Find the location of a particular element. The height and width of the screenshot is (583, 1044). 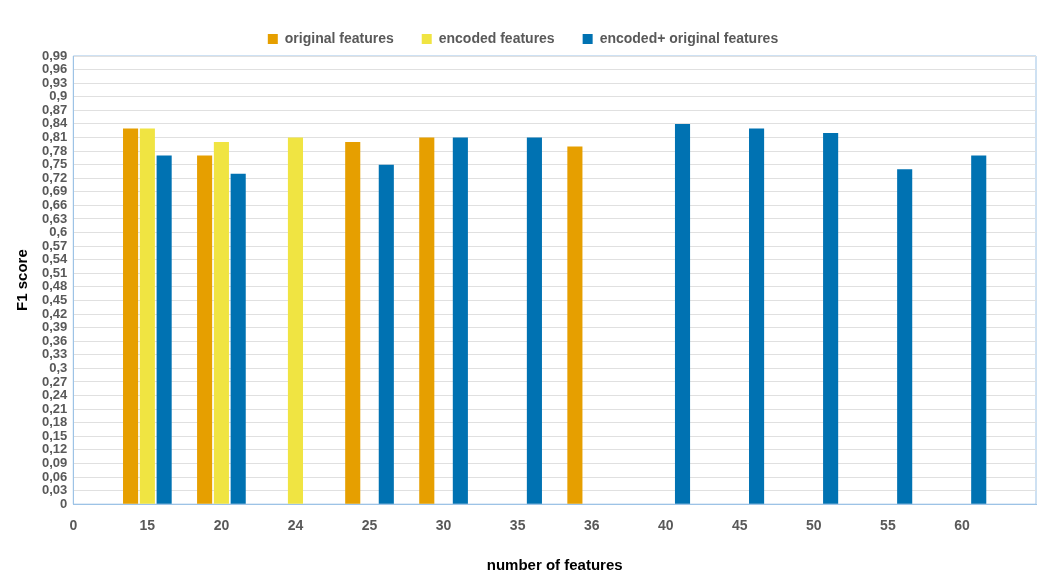

y-tick-label: 0,96 is located at coordinates (54, 69).